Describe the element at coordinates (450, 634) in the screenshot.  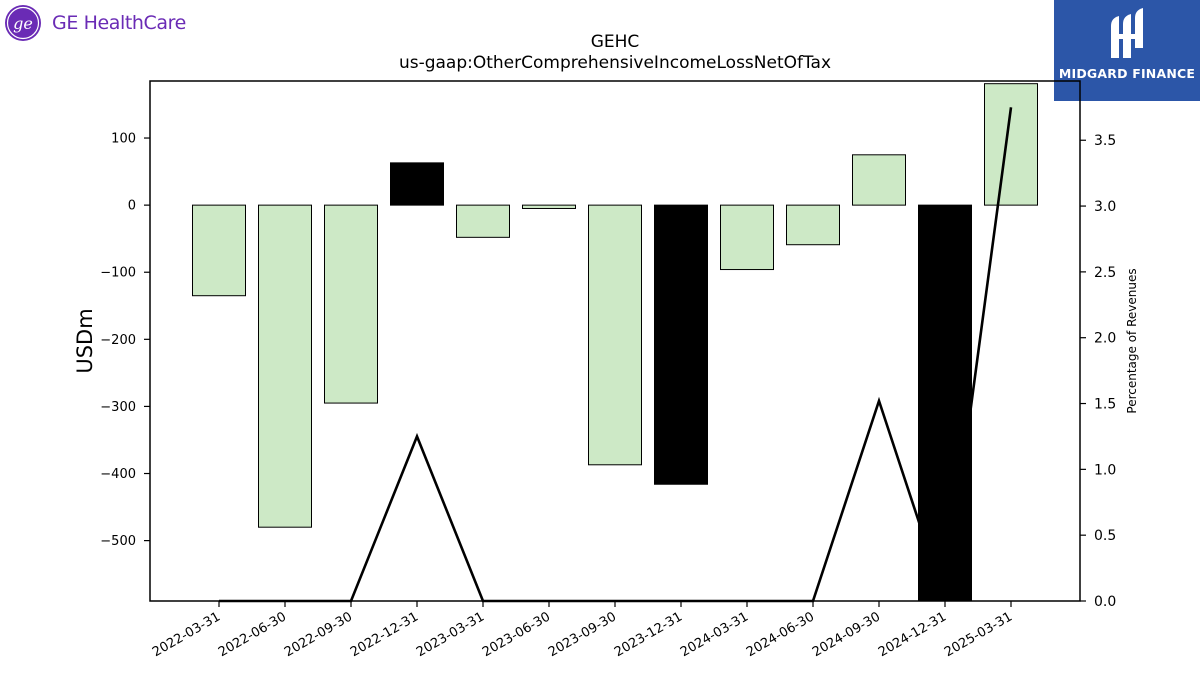
I see `x-tick-label-2023-03-31: 2023-03-31` at that location.